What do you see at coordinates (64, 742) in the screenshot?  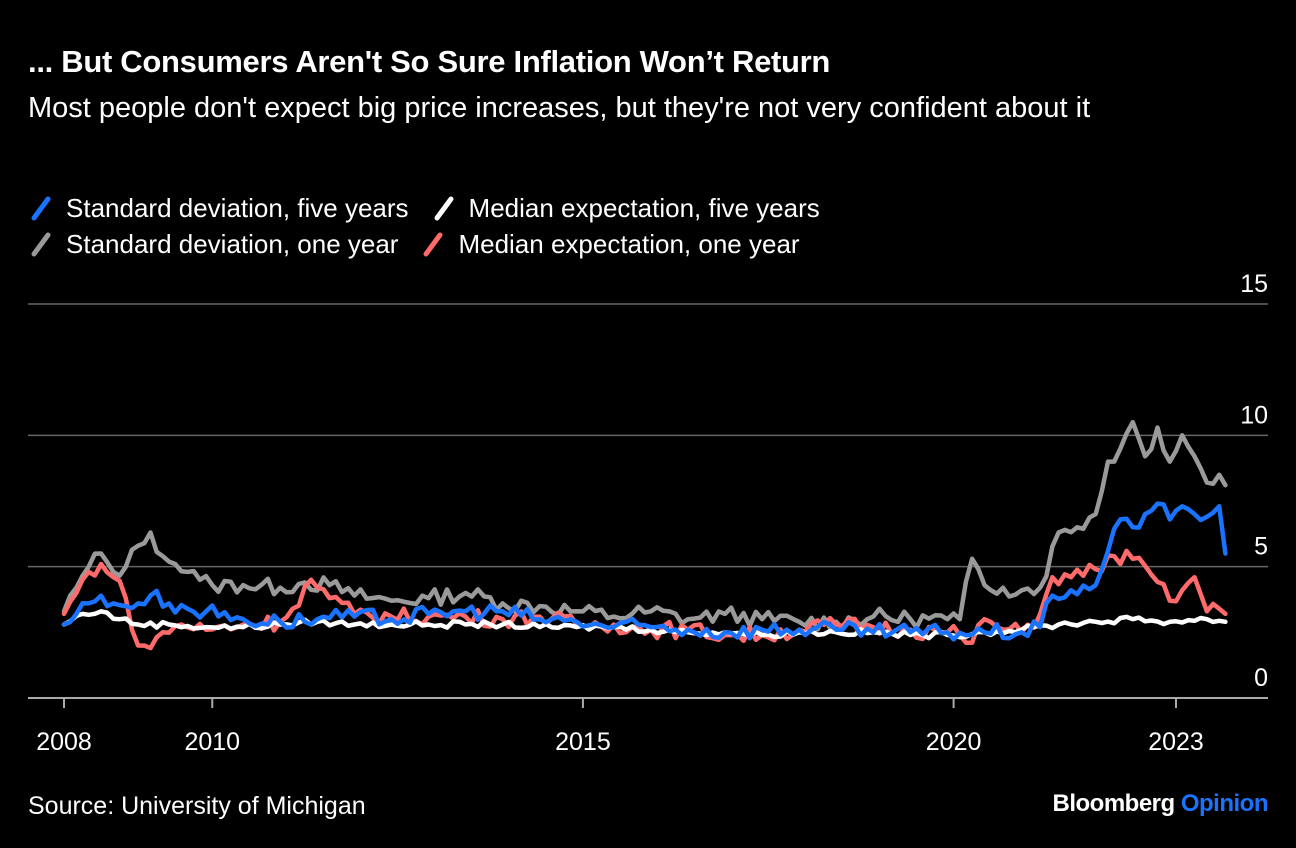 I see `x-tick-label: 2008` at bounding box center [64, 742].